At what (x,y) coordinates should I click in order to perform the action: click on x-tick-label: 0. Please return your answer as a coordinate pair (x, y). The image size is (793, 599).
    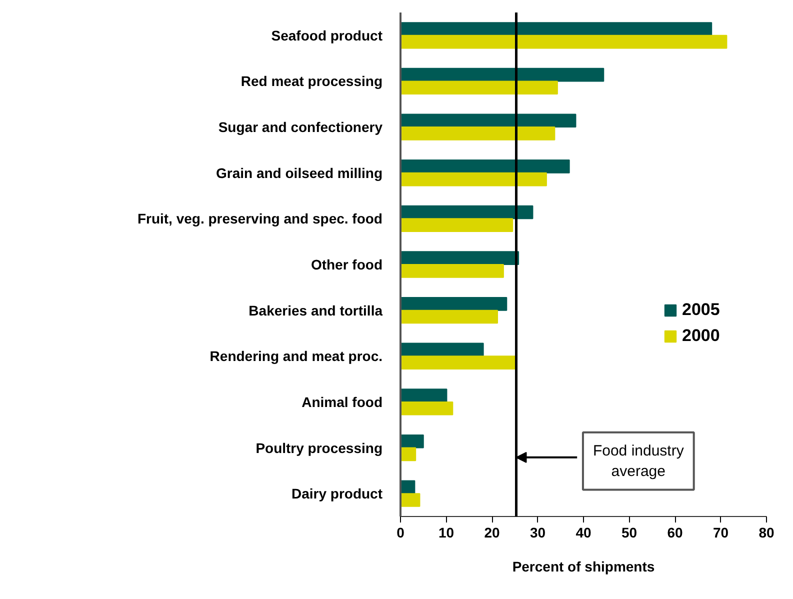
    Looking at the image, I should click on (400, 532).